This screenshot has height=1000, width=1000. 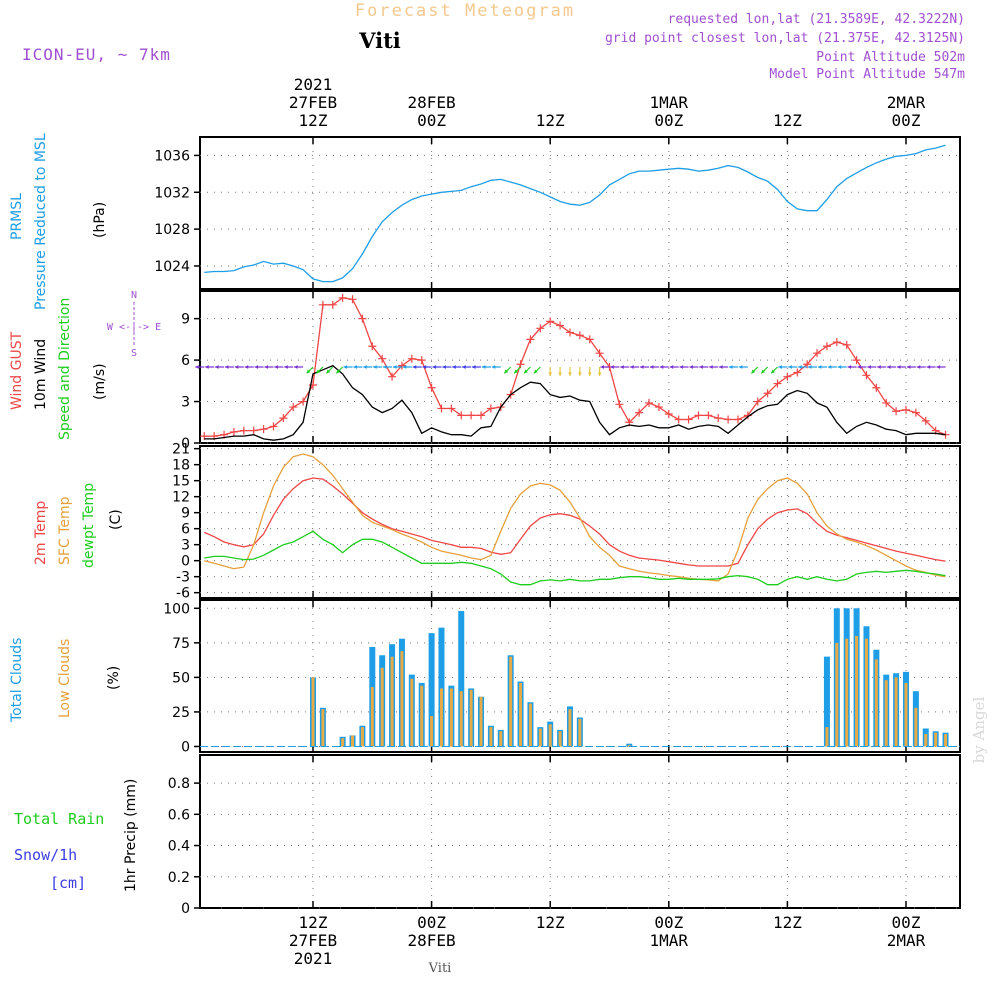 What do you see at coordinates (432, 940) in the screenshot?
I see `bottom-time-label: 28FEB` at bounding box center [432, 940].